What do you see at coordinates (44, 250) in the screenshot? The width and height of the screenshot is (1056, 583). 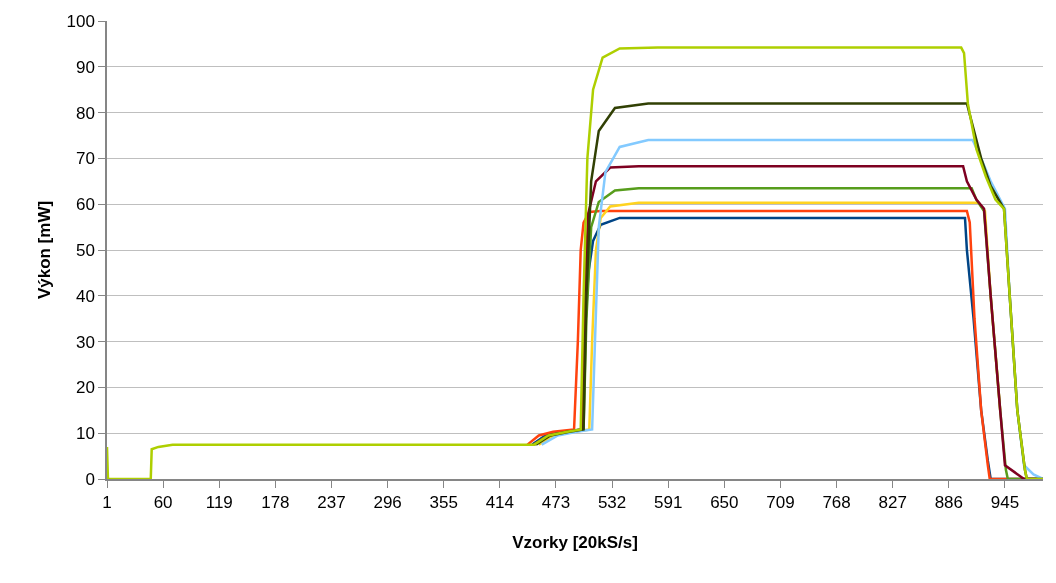 I see `y-axis-title: Výkon [mW]` at bounding box center [44, 250].